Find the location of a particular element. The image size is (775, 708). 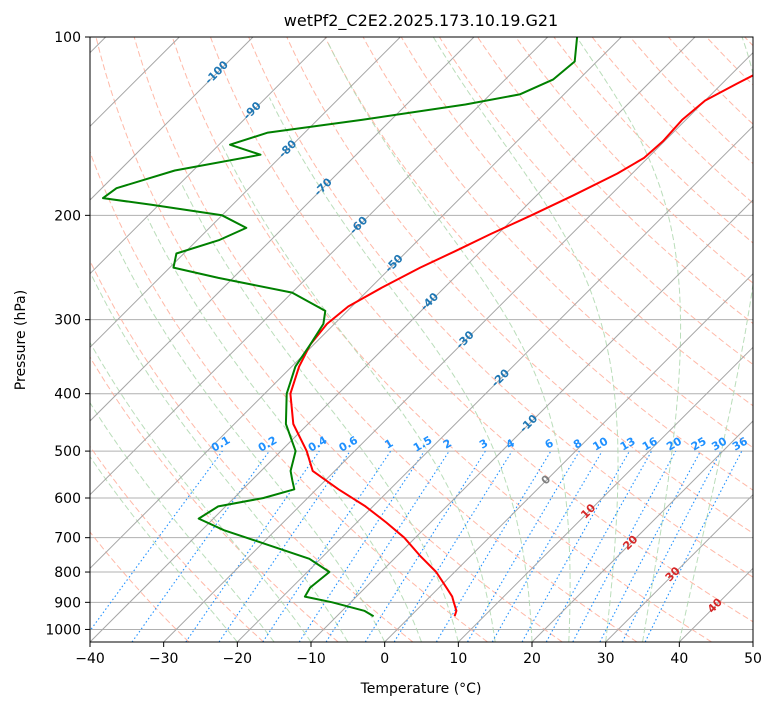

y-tick-label: 300 is located at coordinates (67, 321).